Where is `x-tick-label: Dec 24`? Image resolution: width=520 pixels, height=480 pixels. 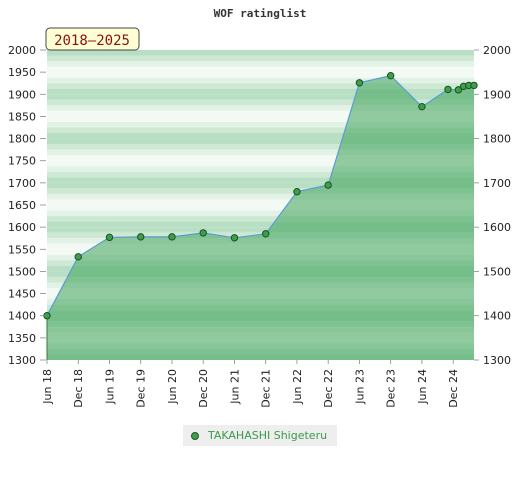
x-tick-label: Dec 24 is located at coordinates (453, 388).